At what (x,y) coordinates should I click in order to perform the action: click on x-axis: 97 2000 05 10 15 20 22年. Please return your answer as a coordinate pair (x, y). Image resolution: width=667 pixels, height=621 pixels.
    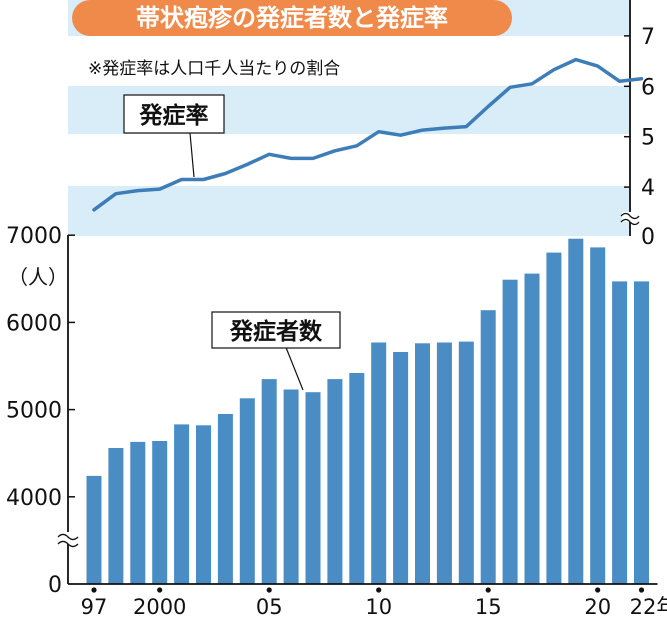
    Looking at the image, I should click on (367, 601).